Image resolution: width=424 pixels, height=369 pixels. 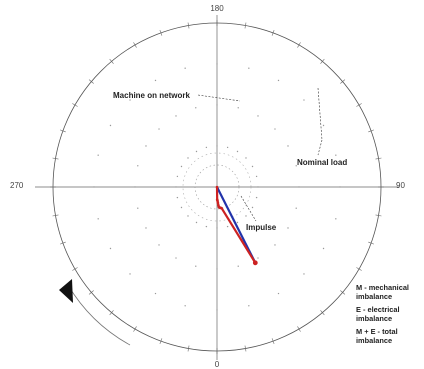 I want to click on annotation-leader-network, so click(x=219, y=98).